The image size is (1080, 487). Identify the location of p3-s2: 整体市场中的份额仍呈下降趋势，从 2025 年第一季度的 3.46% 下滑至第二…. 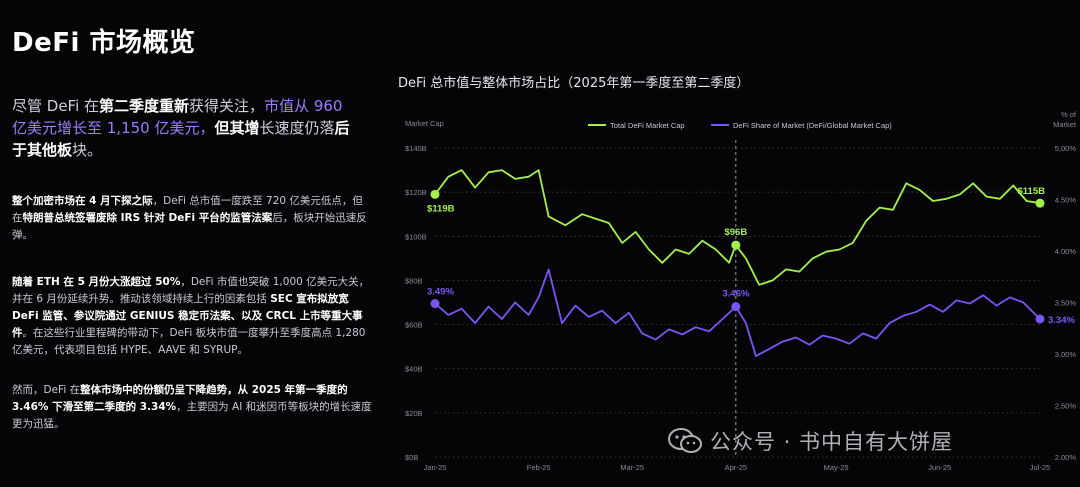
(180, 398).